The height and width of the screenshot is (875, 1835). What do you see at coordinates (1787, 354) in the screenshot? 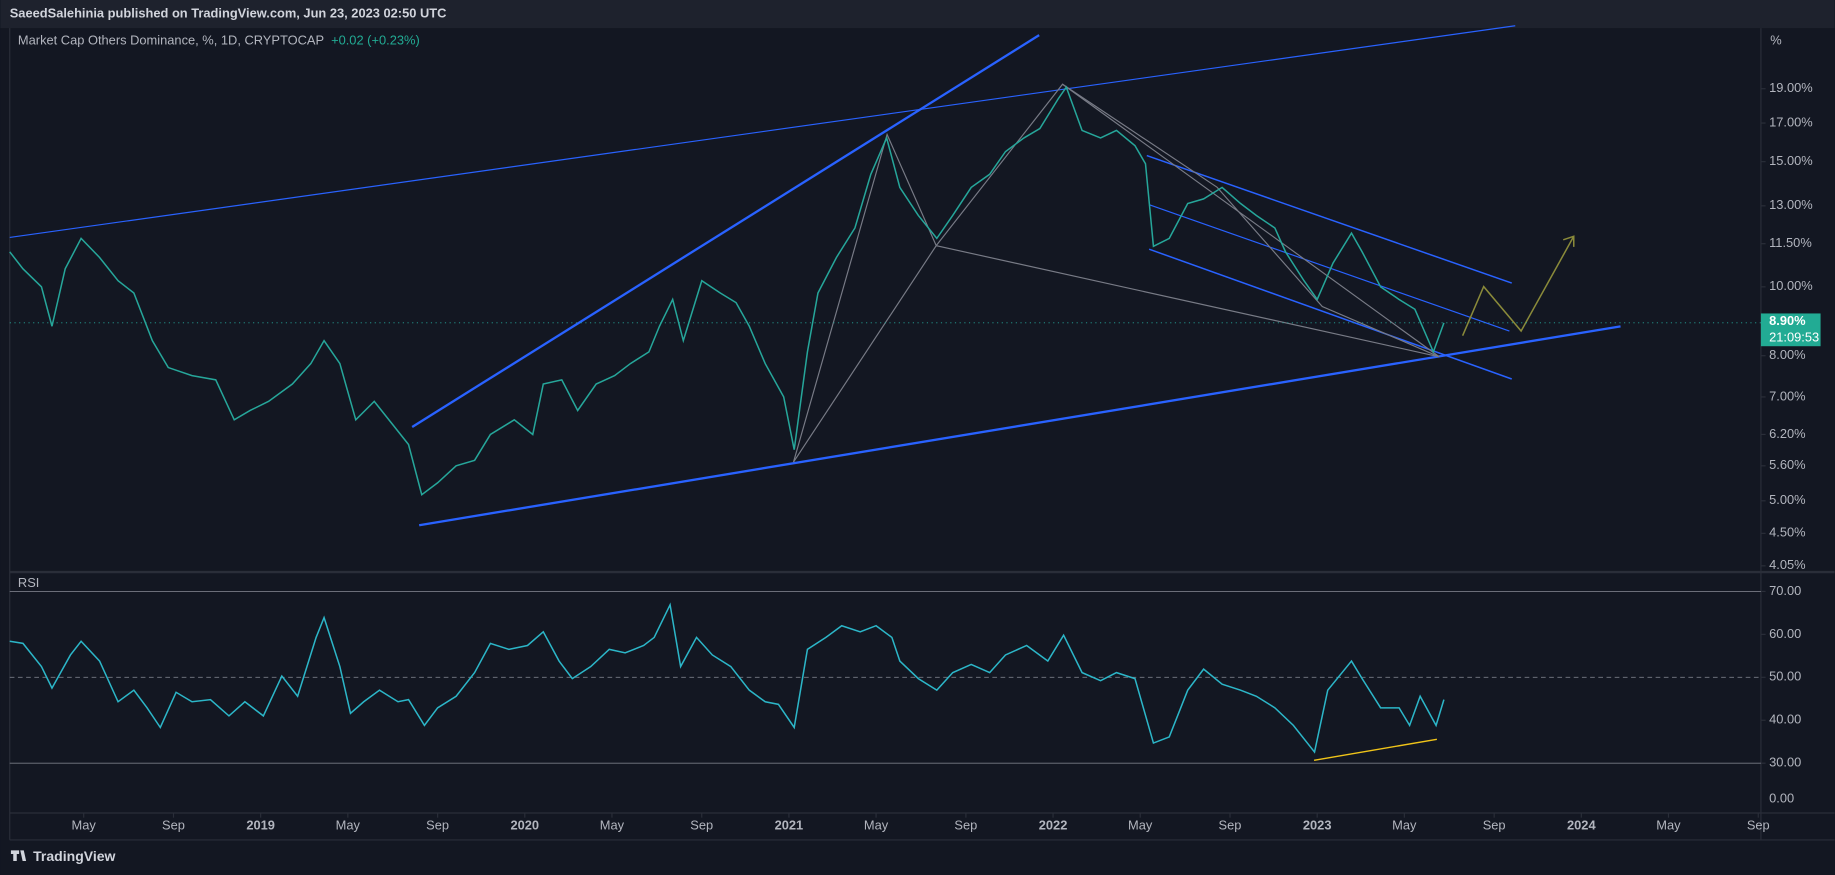
I see `y-tick-label: 8.00%` at bounding box center [1787, 354].